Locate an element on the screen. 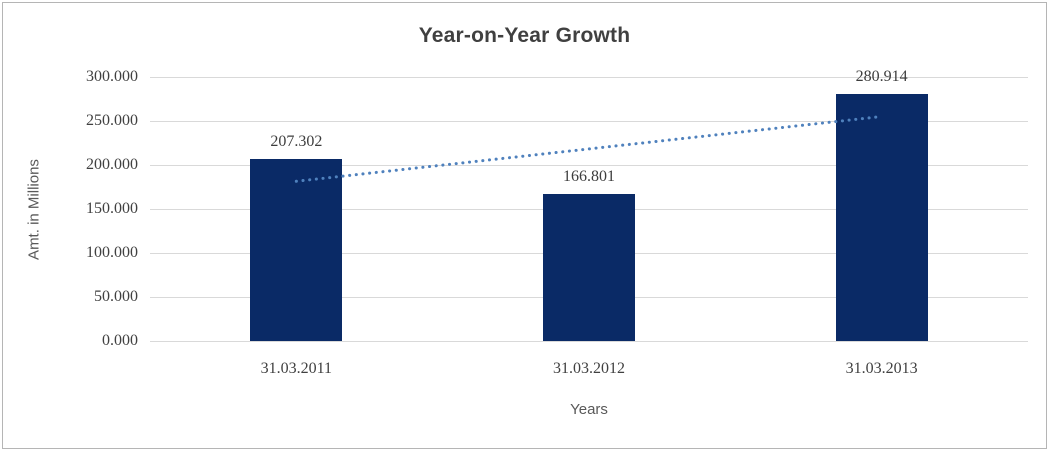  x-axis-title: Years is located at coordinates (589, 409).